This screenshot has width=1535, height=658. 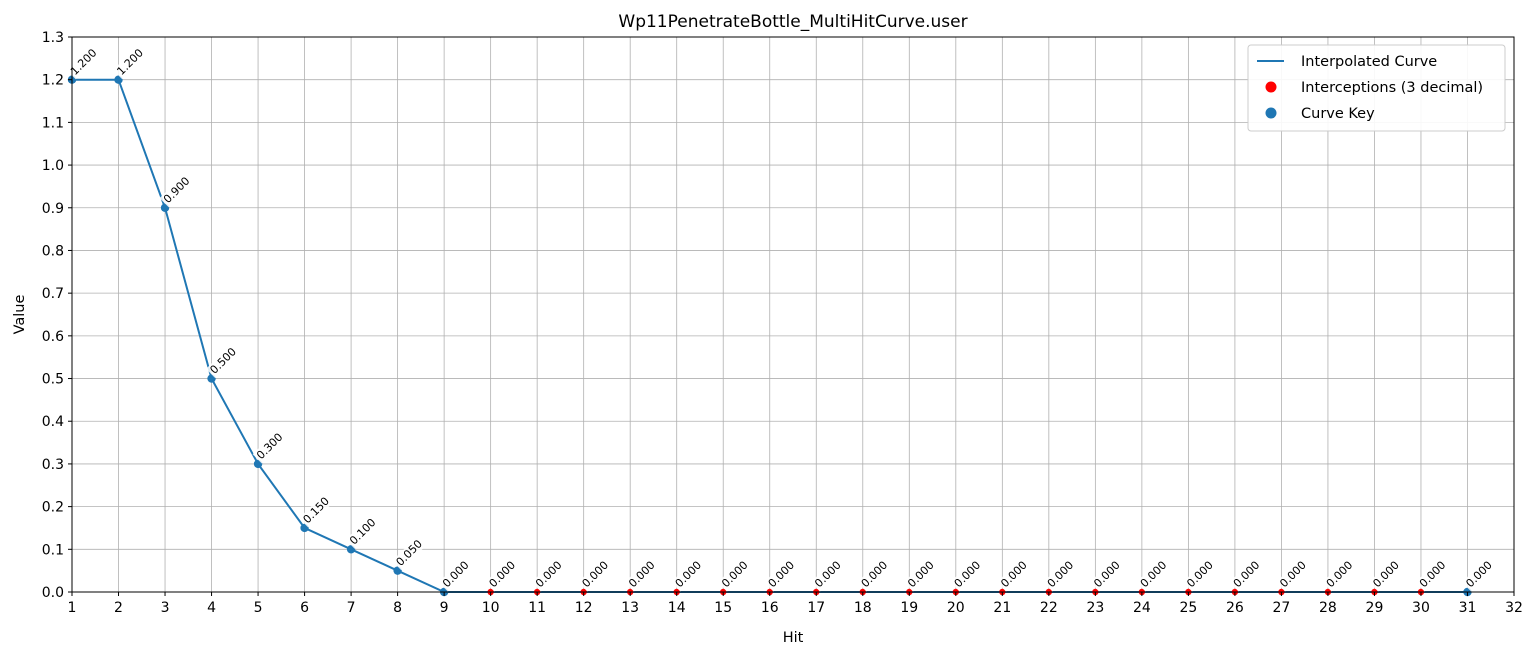 What do you see at coordinates (53, 209) in the screenshot?
I see `y-tick-label: 0.9` at bounding box center [53, 209].